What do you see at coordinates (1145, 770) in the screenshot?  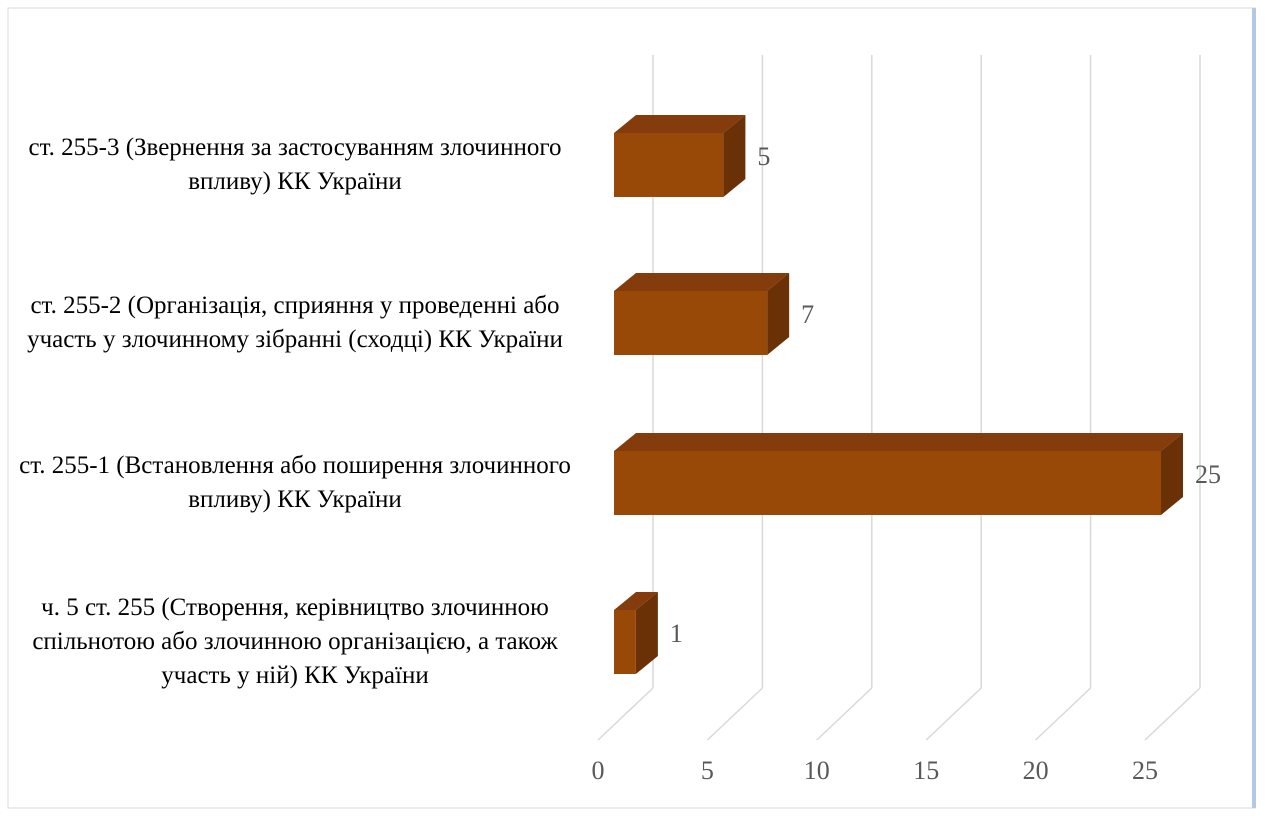 I see `x-tick-label: 25` at bounding box center [1145, 770].